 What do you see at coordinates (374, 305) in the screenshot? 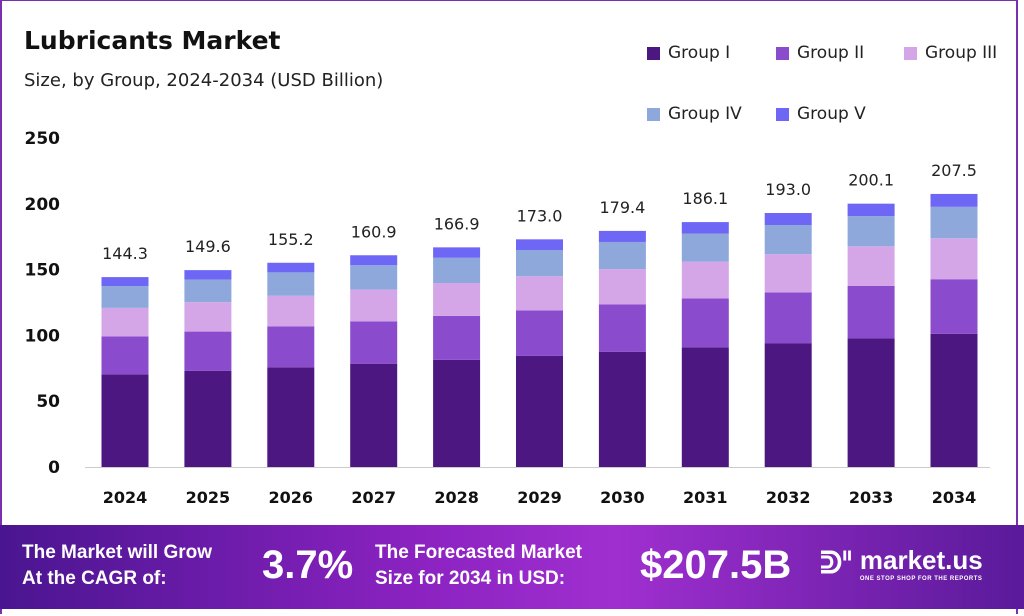
I see `bar-segment-group-iii-2027` at bounding box center [374, 305].